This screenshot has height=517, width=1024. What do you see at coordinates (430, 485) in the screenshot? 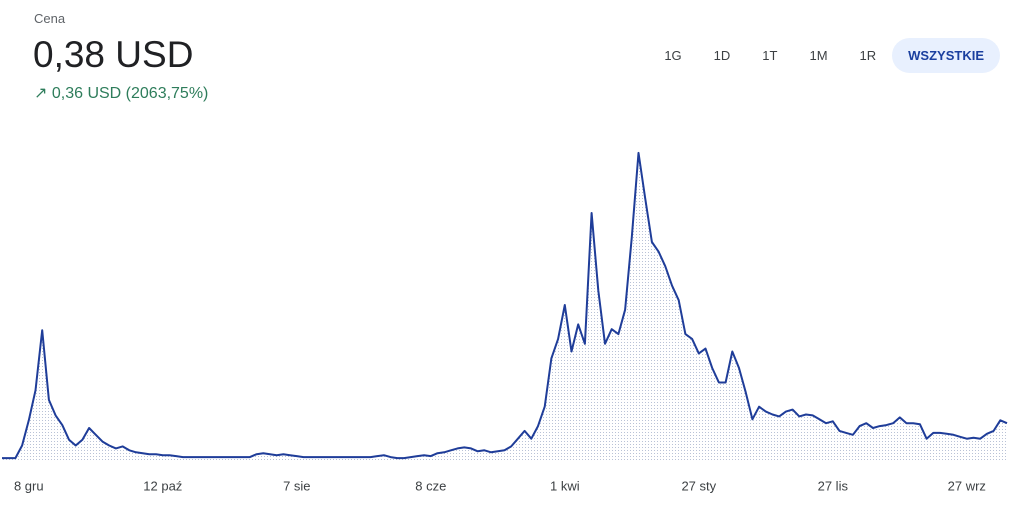
I see `x-tick-label: 8 cze` at bounding box center [430, 485].